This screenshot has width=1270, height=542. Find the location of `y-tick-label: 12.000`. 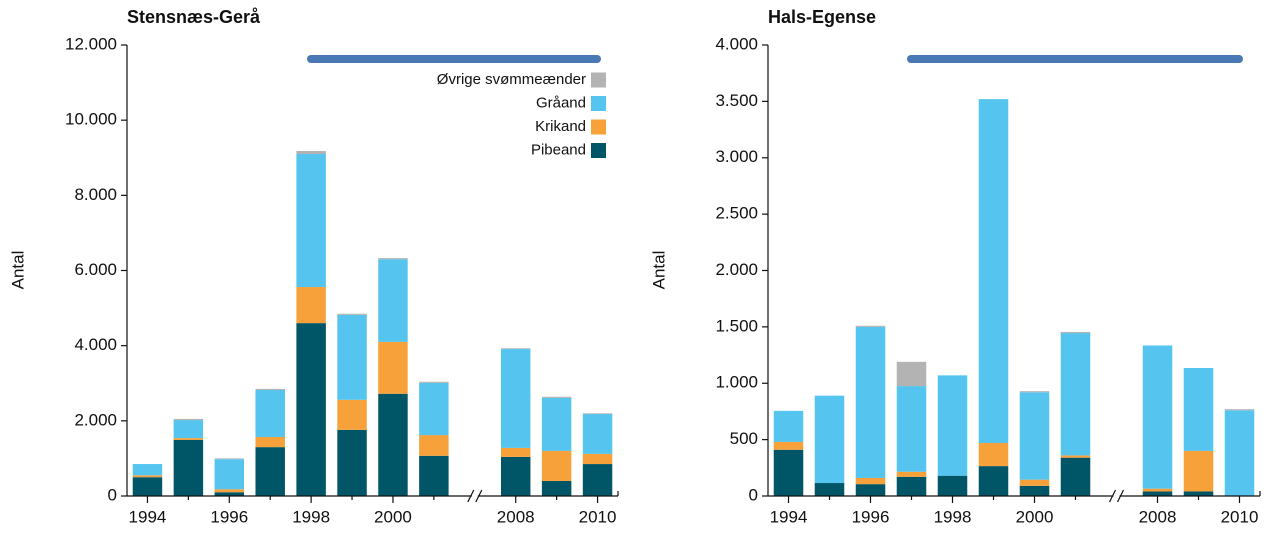

y-tick-label: 12.000 is located at coordinates (91, 43).